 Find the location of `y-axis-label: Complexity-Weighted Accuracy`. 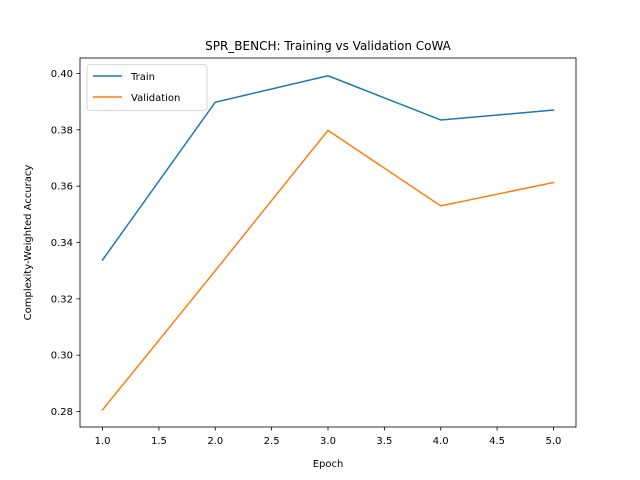

y-axis-label: Complexity-Weighted Accuracy is located at coordinates (28, 243).